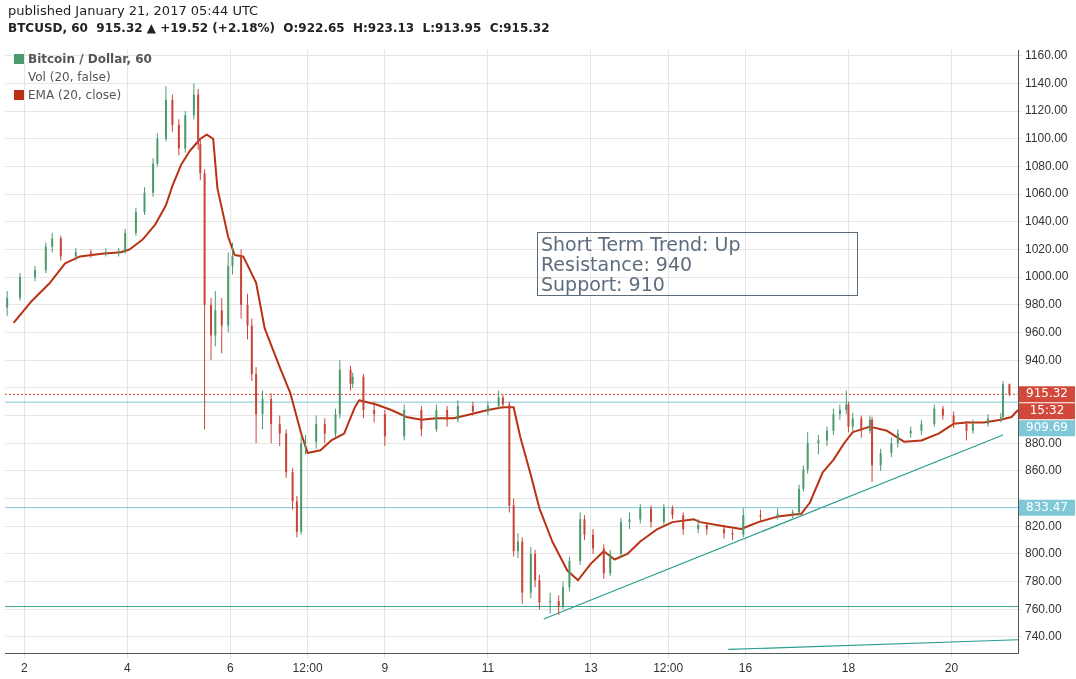 This screenshot has width=1076, height=679. What do you see at coordinates (745, 668) in the screenshot?
I see `x-tick-label: 16` at bounding box center [745, 668].